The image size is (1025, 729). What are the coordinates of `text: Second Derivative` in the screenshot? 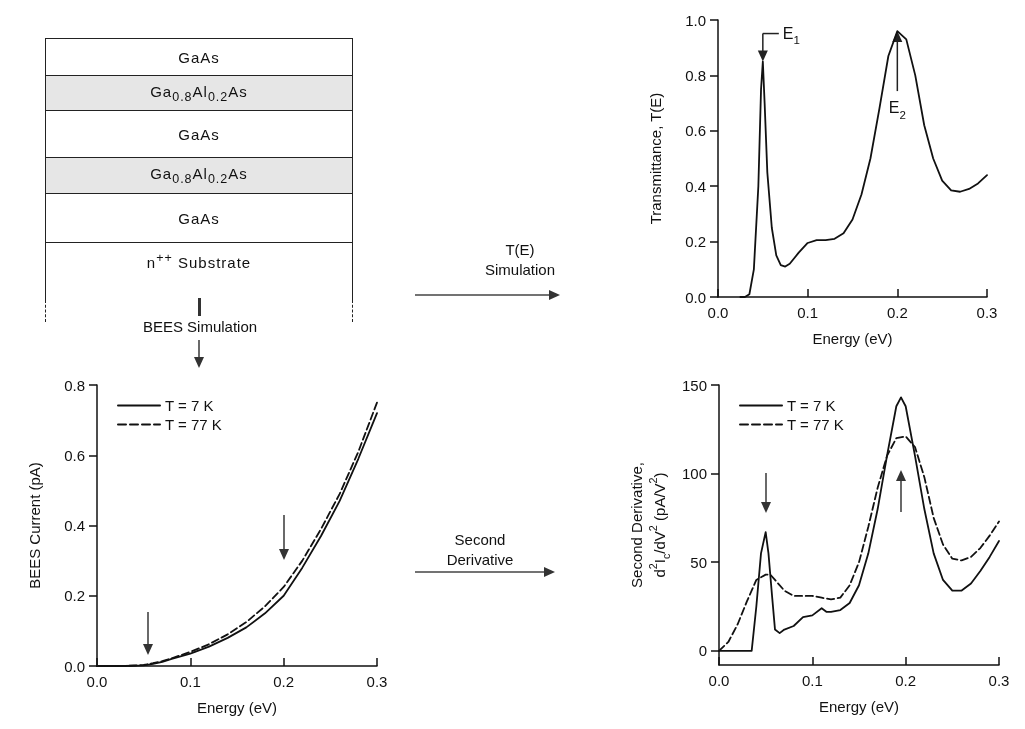 It's located at (480, 550).